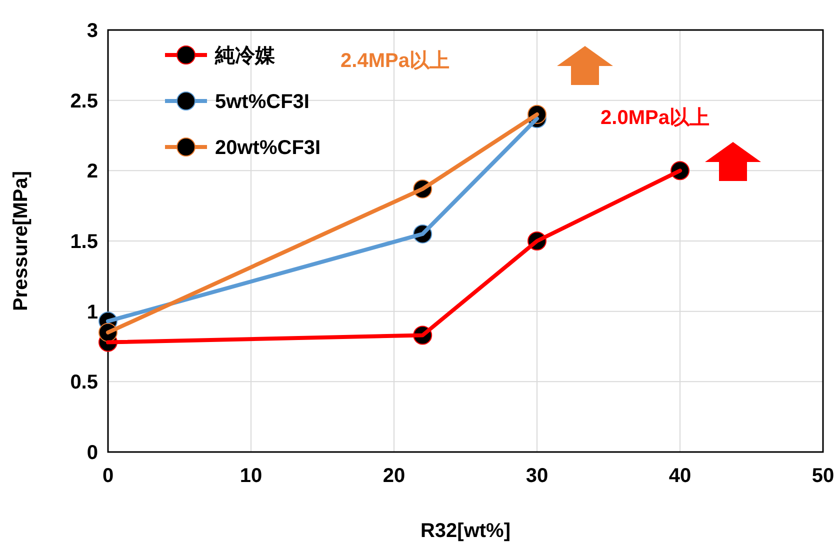  I want to click on x-axis-title: R32[wt%], so click(465, 531).